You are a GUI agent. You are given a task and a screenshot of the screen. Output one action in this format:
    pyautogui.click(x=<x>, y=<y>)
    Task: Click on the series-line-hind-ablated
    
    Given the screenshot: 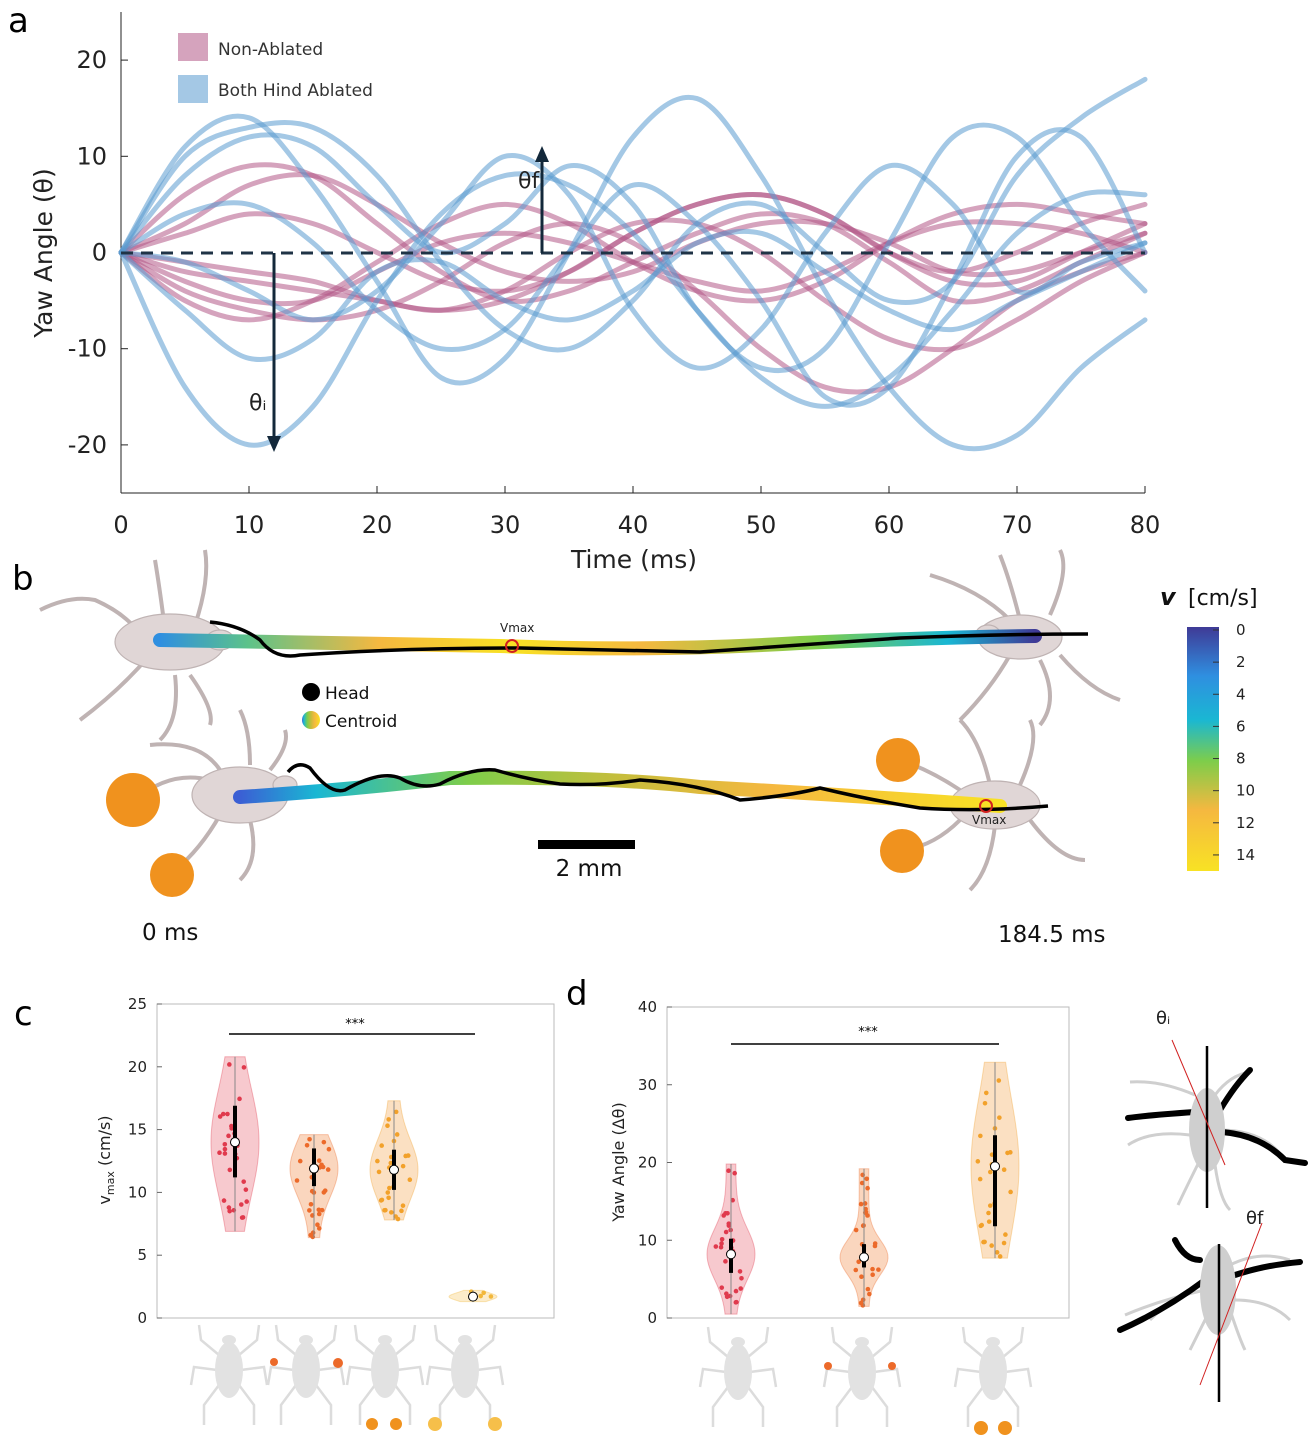 What is the action you would take?
    pyautogui.click(x=633, y=247)
    